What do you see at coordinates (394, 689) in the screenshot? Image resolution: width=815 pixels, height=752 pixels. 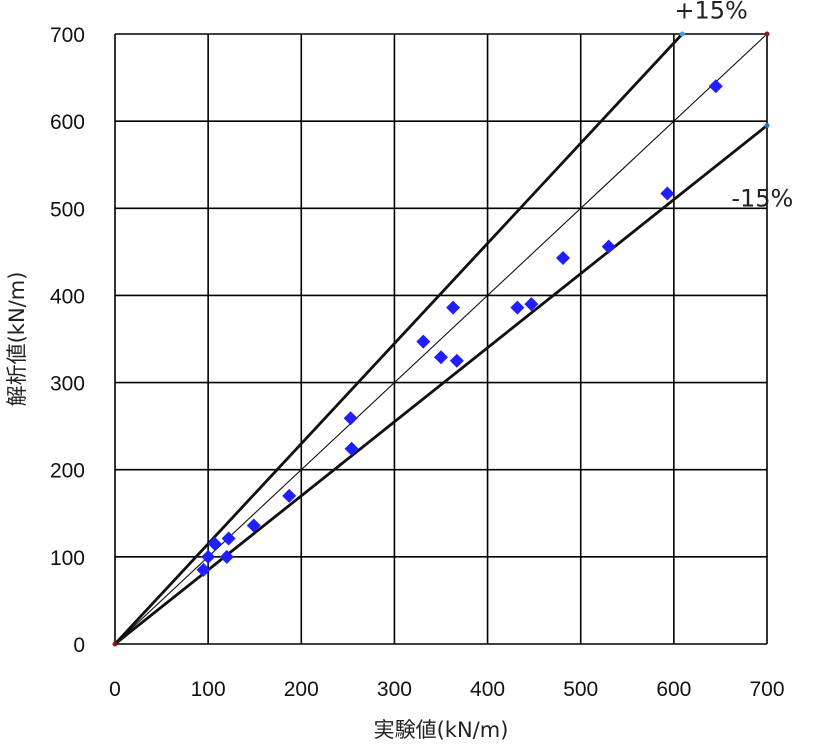 I see `x-tick-label: 300` at bounding box center [394, 689].